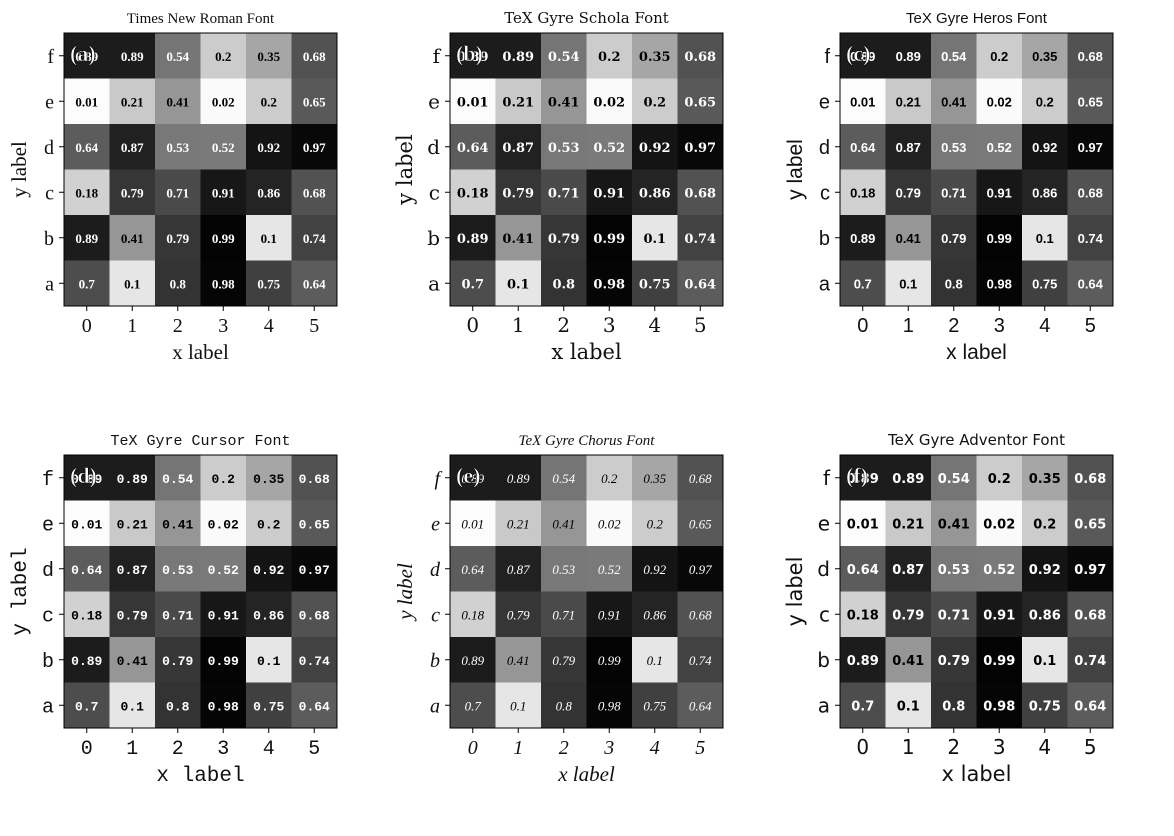  I want to click on y-tick-label: b, so click(435, 661).